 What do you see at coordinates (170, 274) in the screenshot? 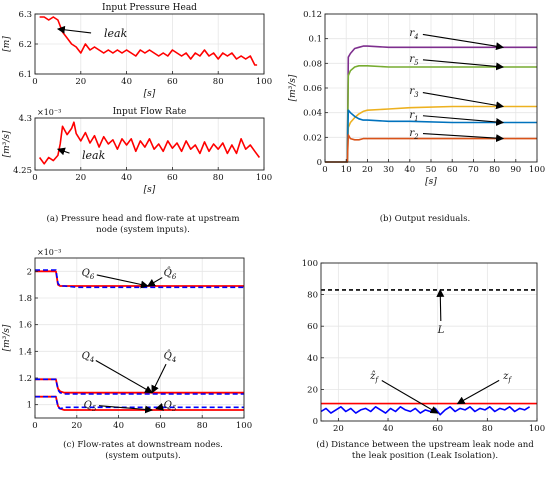
I see `annotation-label: Q̂6` at bounding box center [170, 274].